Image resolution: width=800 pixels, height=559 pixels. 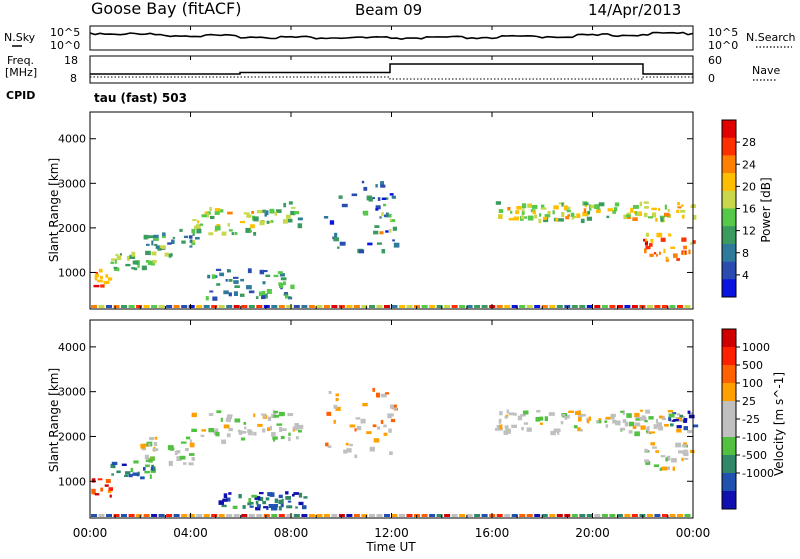 I want to click on colorbar-tick-label: -100, so click(x=754, y=437).